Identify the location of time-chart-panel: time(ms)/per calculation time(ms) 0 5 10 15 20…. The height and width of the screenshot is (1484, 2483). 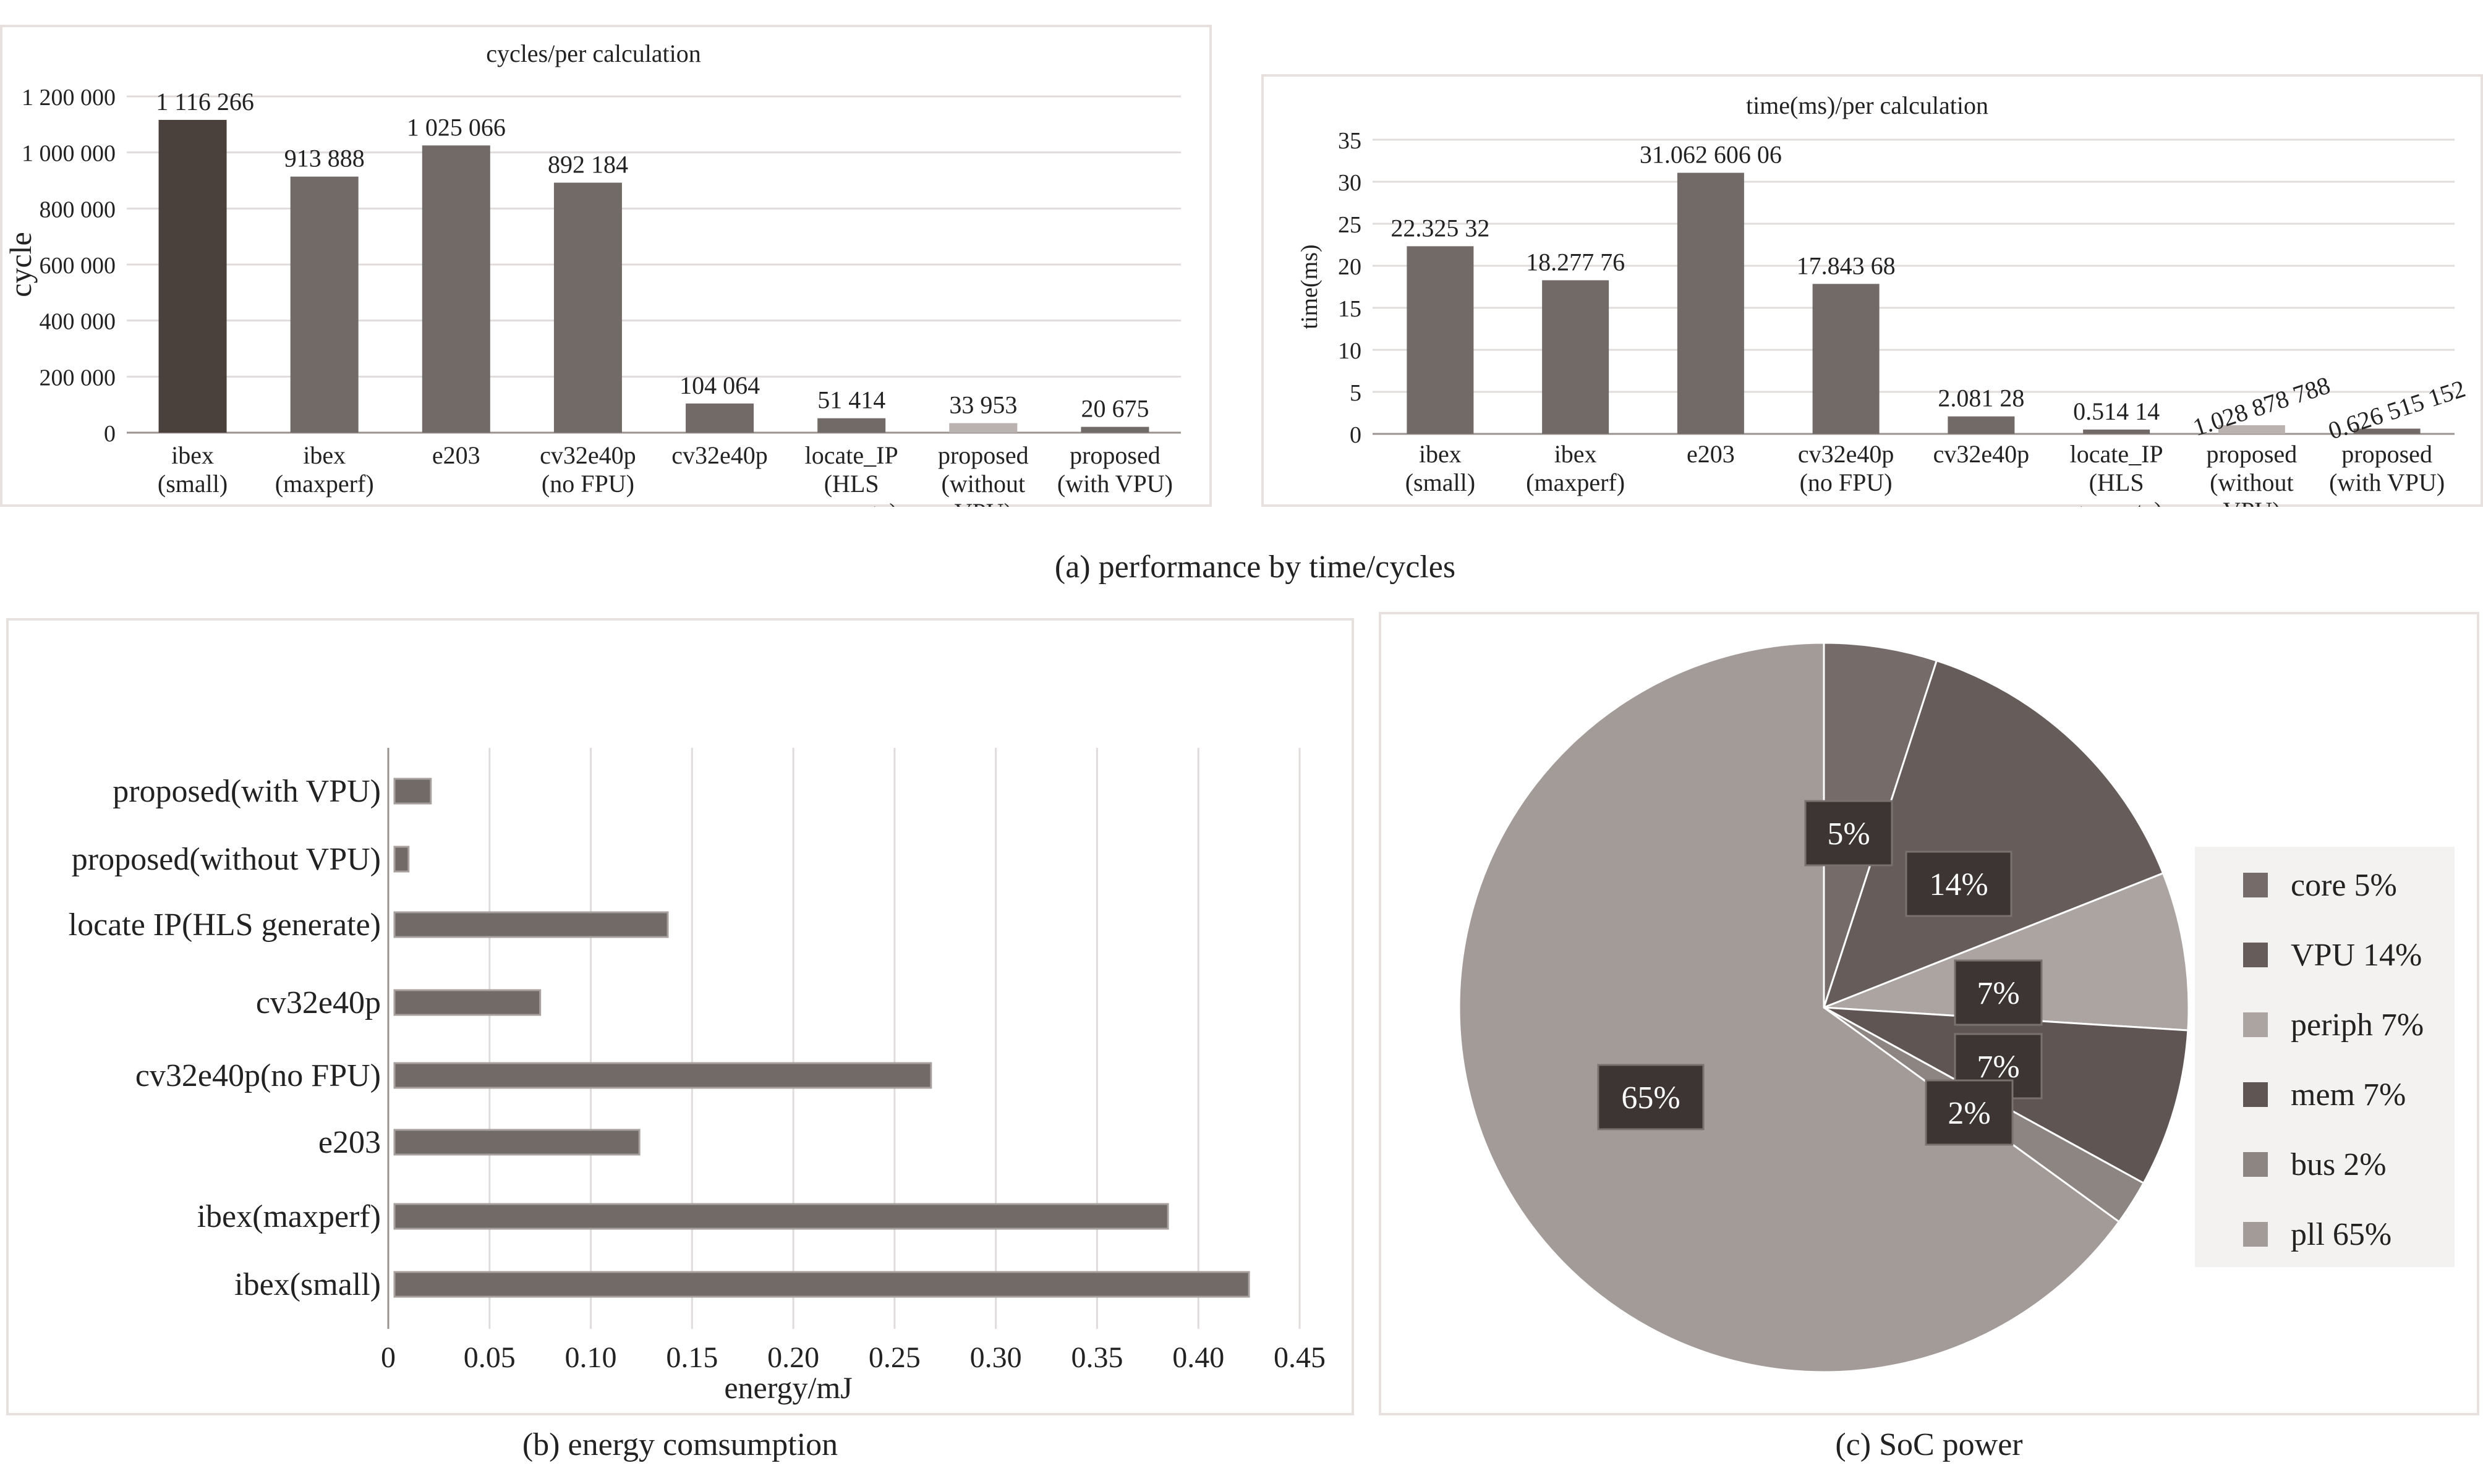
(1872, 299).